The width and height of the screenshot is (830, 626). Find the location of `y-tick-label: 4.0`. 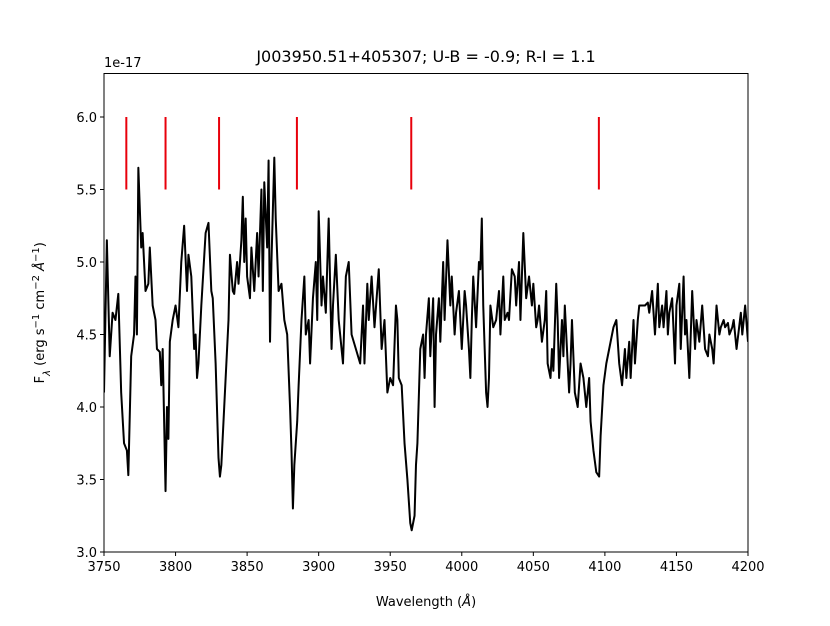

y-tick-label: 4.0 is located at coordinates (86, 408).